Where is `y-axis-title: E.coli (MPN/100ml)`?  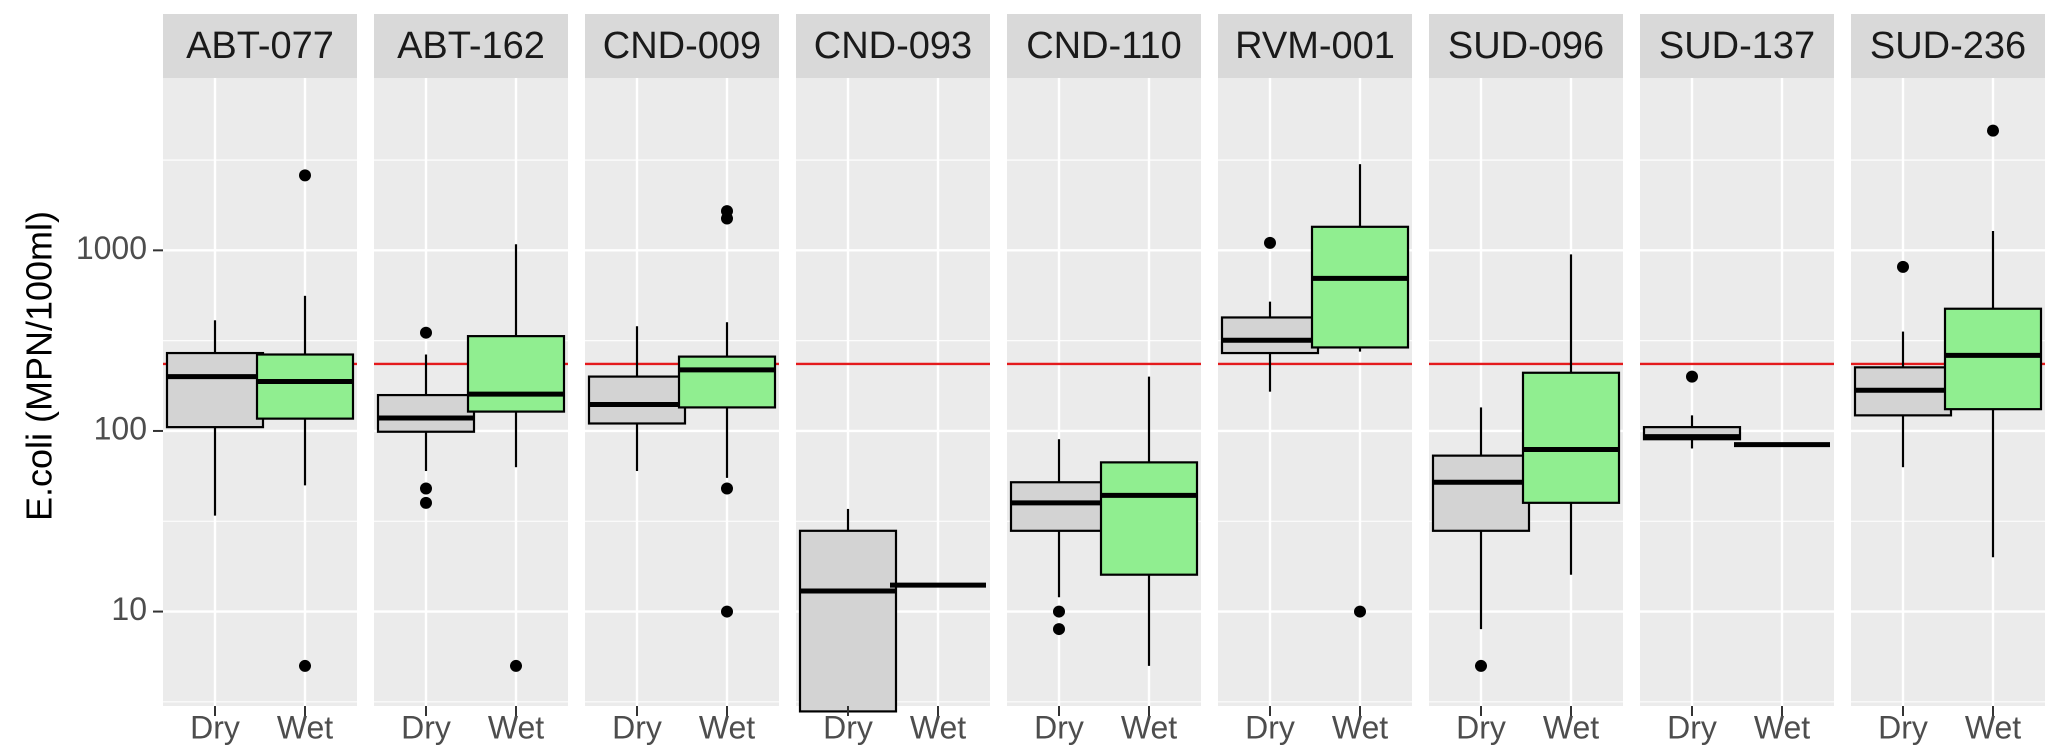 y-axis-title: E.coli (MPN/100ml) is located at coordinates (39, 366).